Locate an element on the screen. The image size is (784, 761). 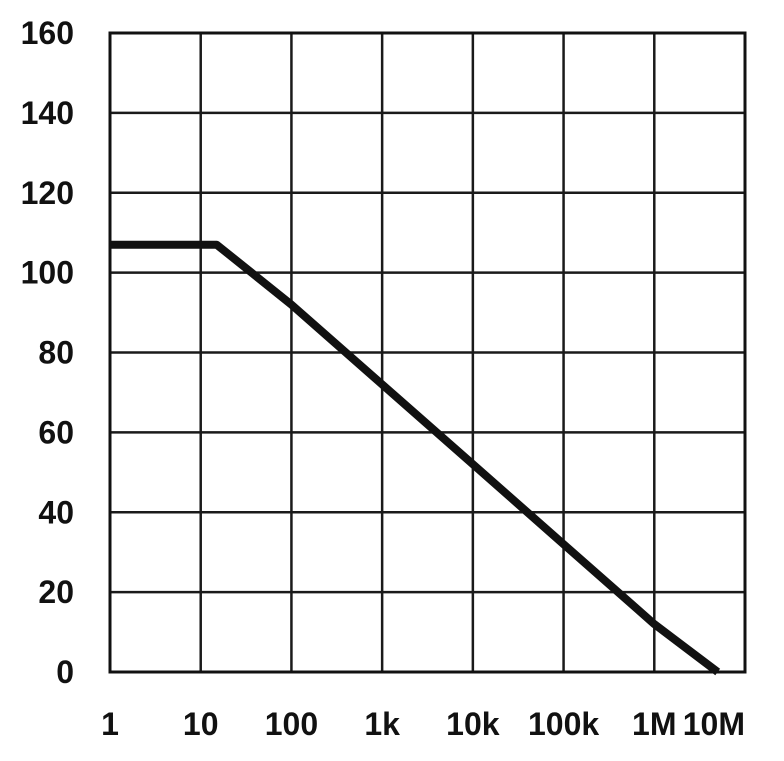
x-axis-tick-labels: 1 10 100 1k 10k 100k 1M 10M is located at coordinates (423, 724).